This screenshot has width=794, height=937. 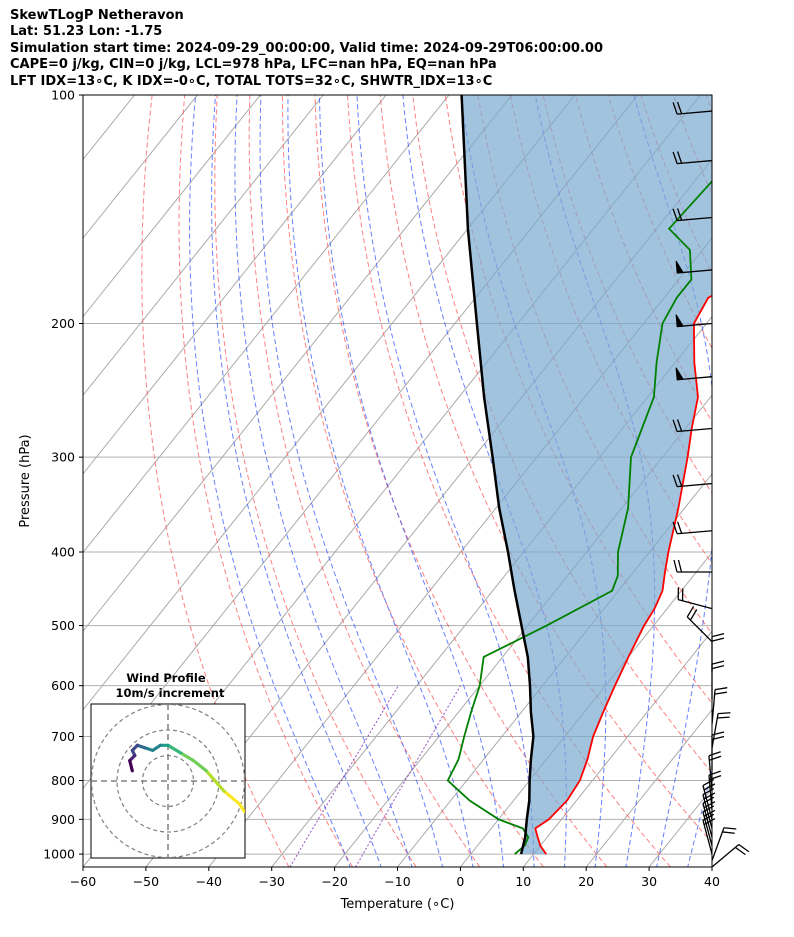 I want to click on y-tick-label: 200, so click(x=63, y=323).